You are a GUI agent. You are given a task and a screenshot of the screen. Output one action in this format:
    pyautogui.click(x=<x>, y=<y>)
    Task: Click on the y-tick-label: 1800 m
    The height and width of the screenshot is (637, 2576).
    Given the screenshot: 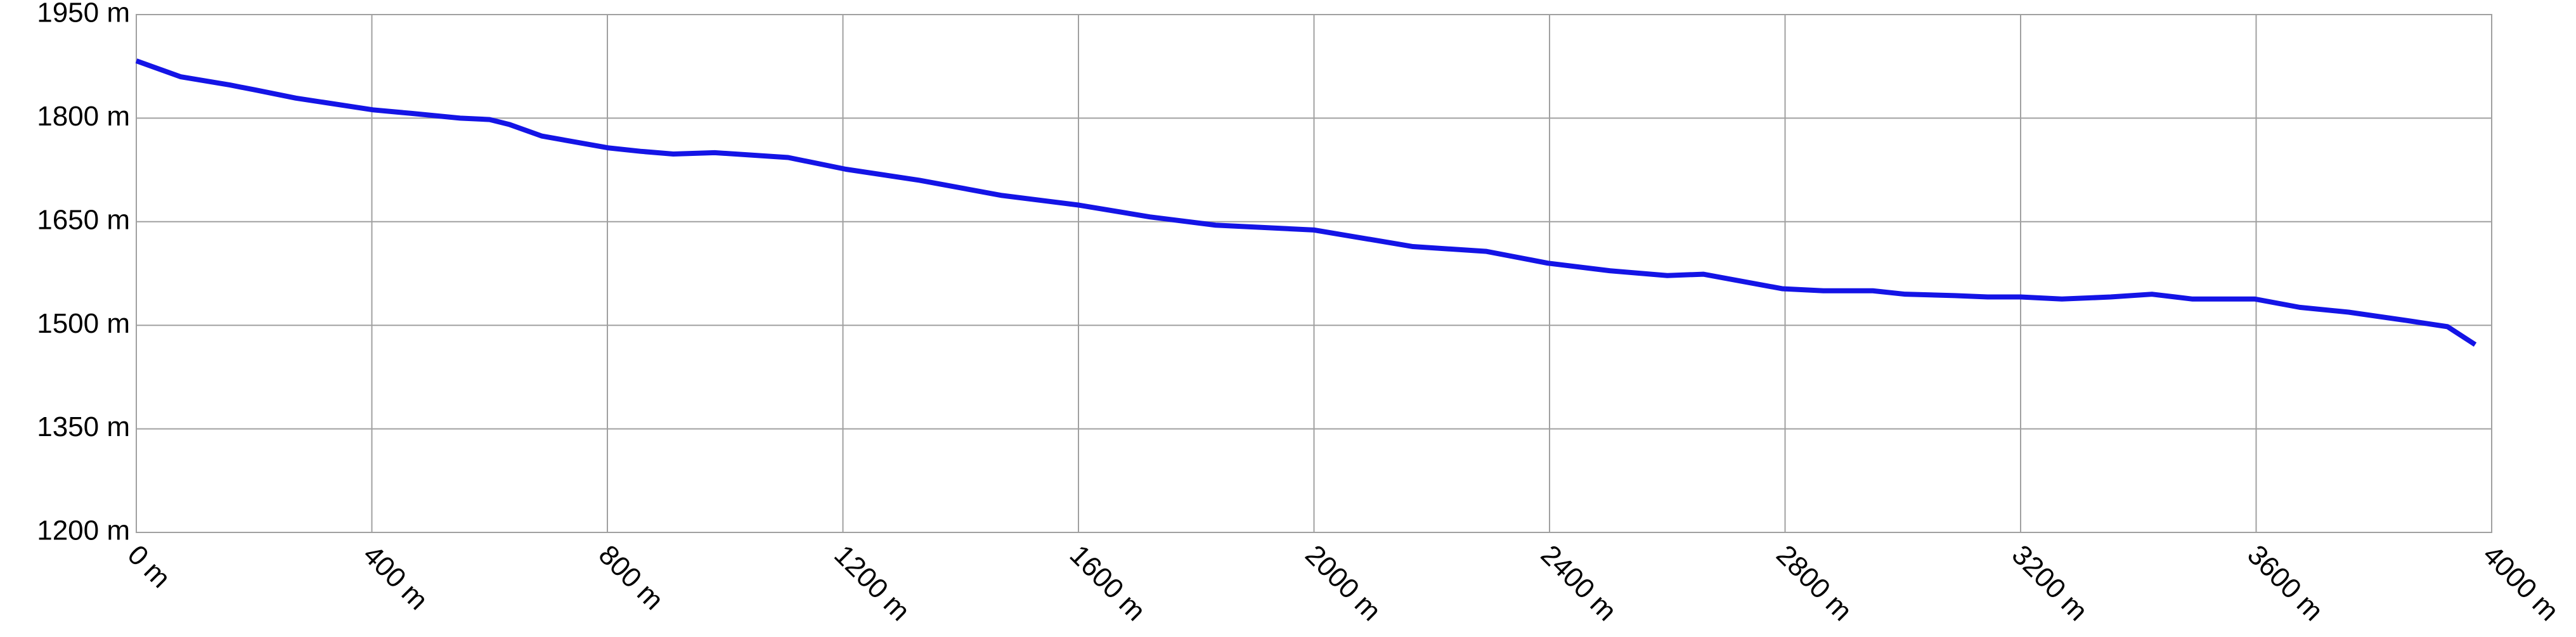 What is the action you would take?
    pyautogui.click(x=83, y=116)
    